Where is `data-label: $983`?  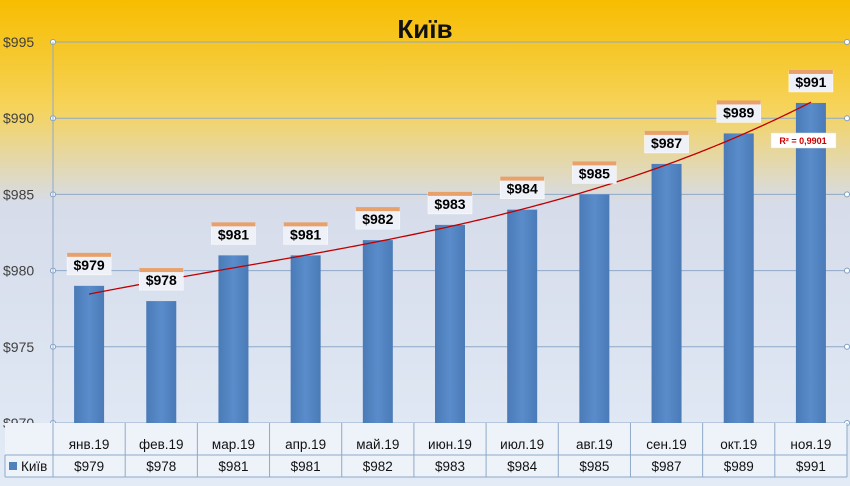 data-label: $983 is located at coordinates (449, 204).